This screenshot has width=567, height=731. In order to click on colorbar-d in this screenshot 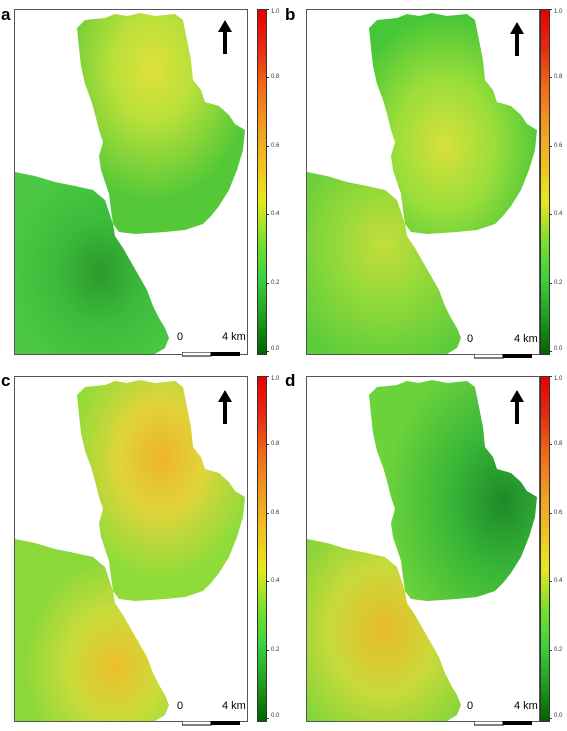, I will do `click(545, 549)`.